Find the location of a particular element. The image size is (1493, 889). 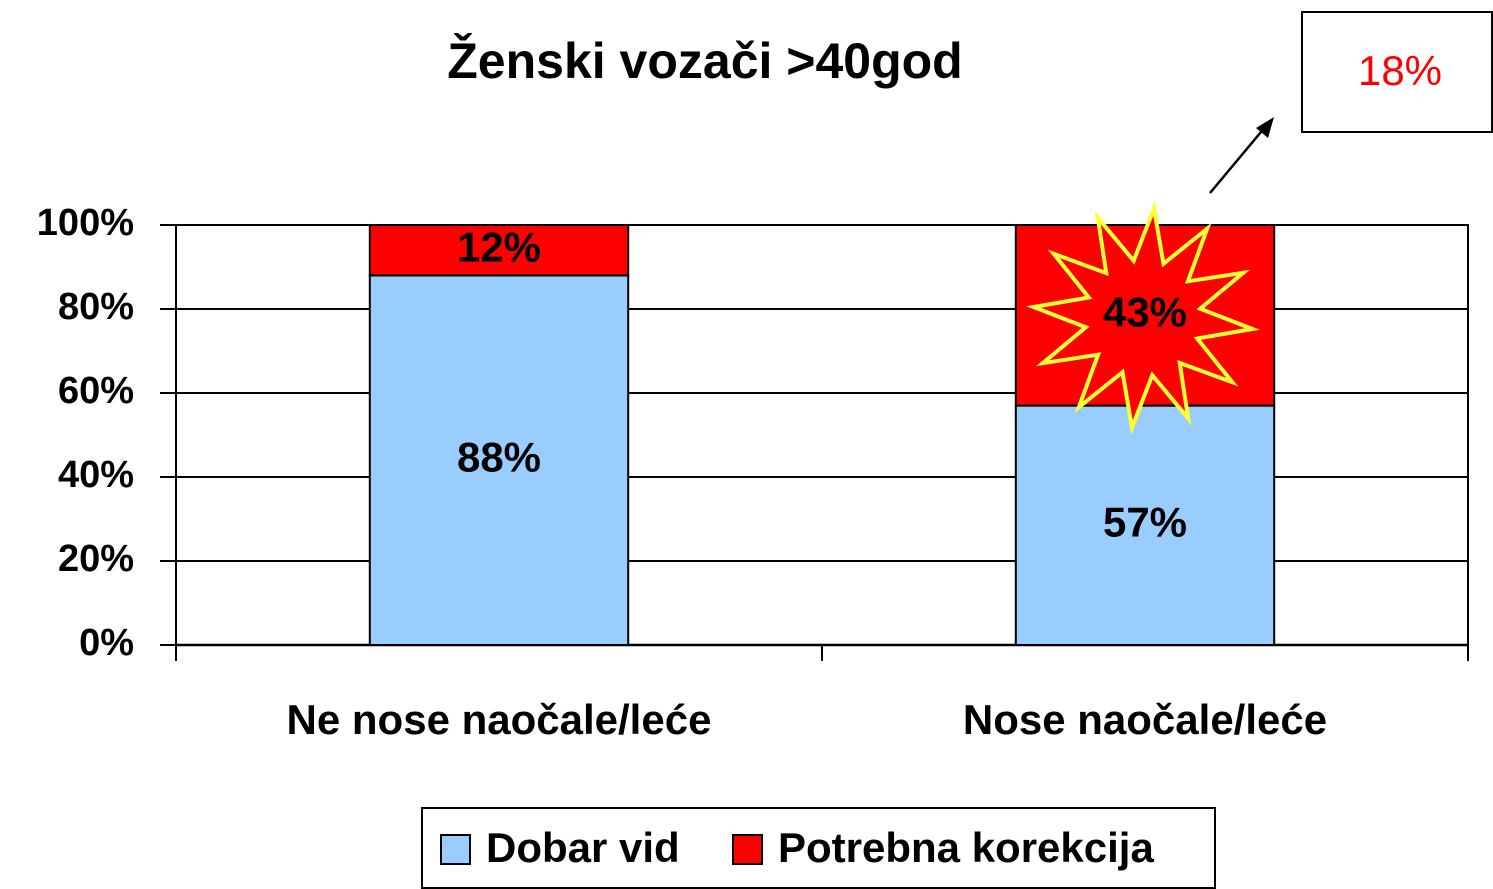

value-label: 57% is located at coordinates (1145, 521).